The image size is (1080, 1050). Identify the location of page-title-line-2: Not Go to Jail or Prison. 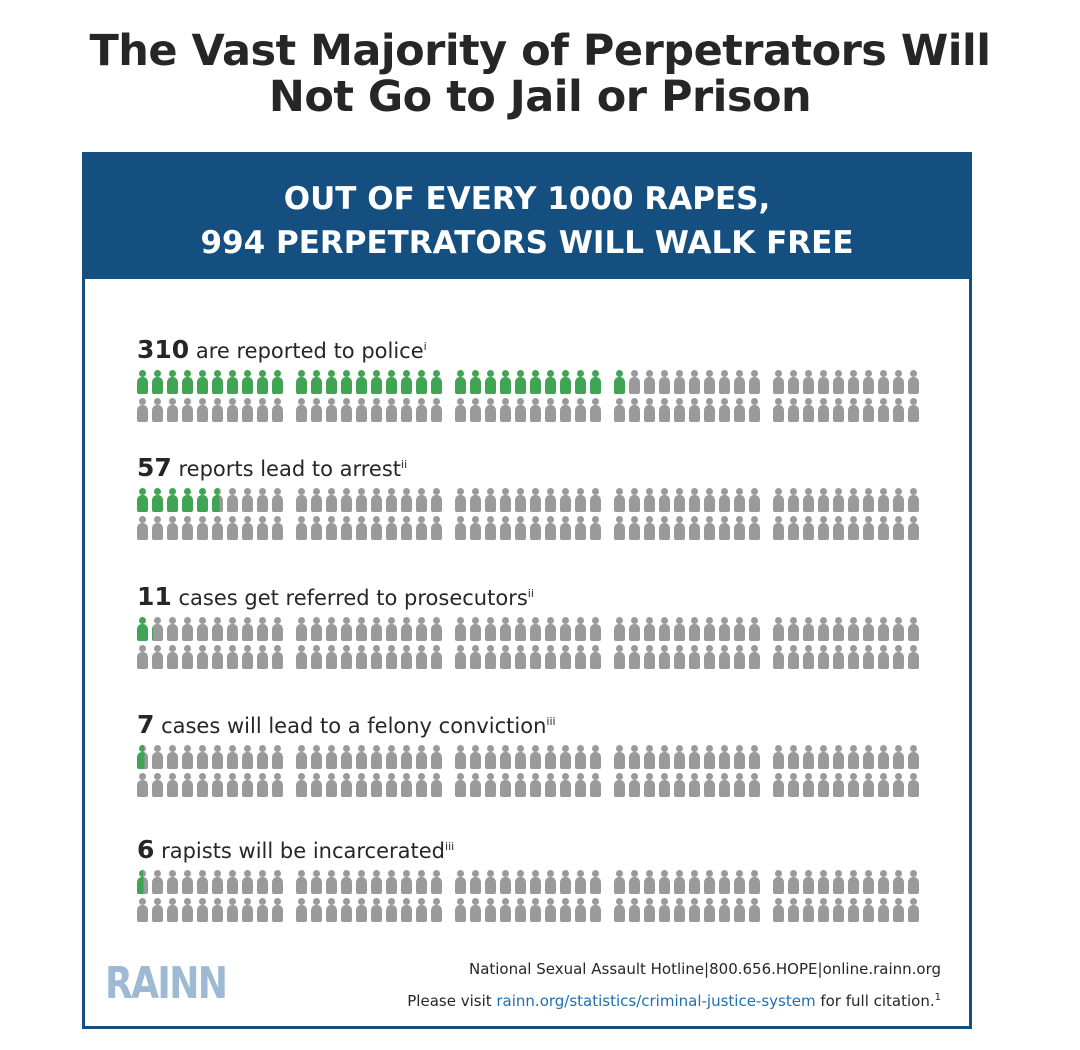
(540, 97).